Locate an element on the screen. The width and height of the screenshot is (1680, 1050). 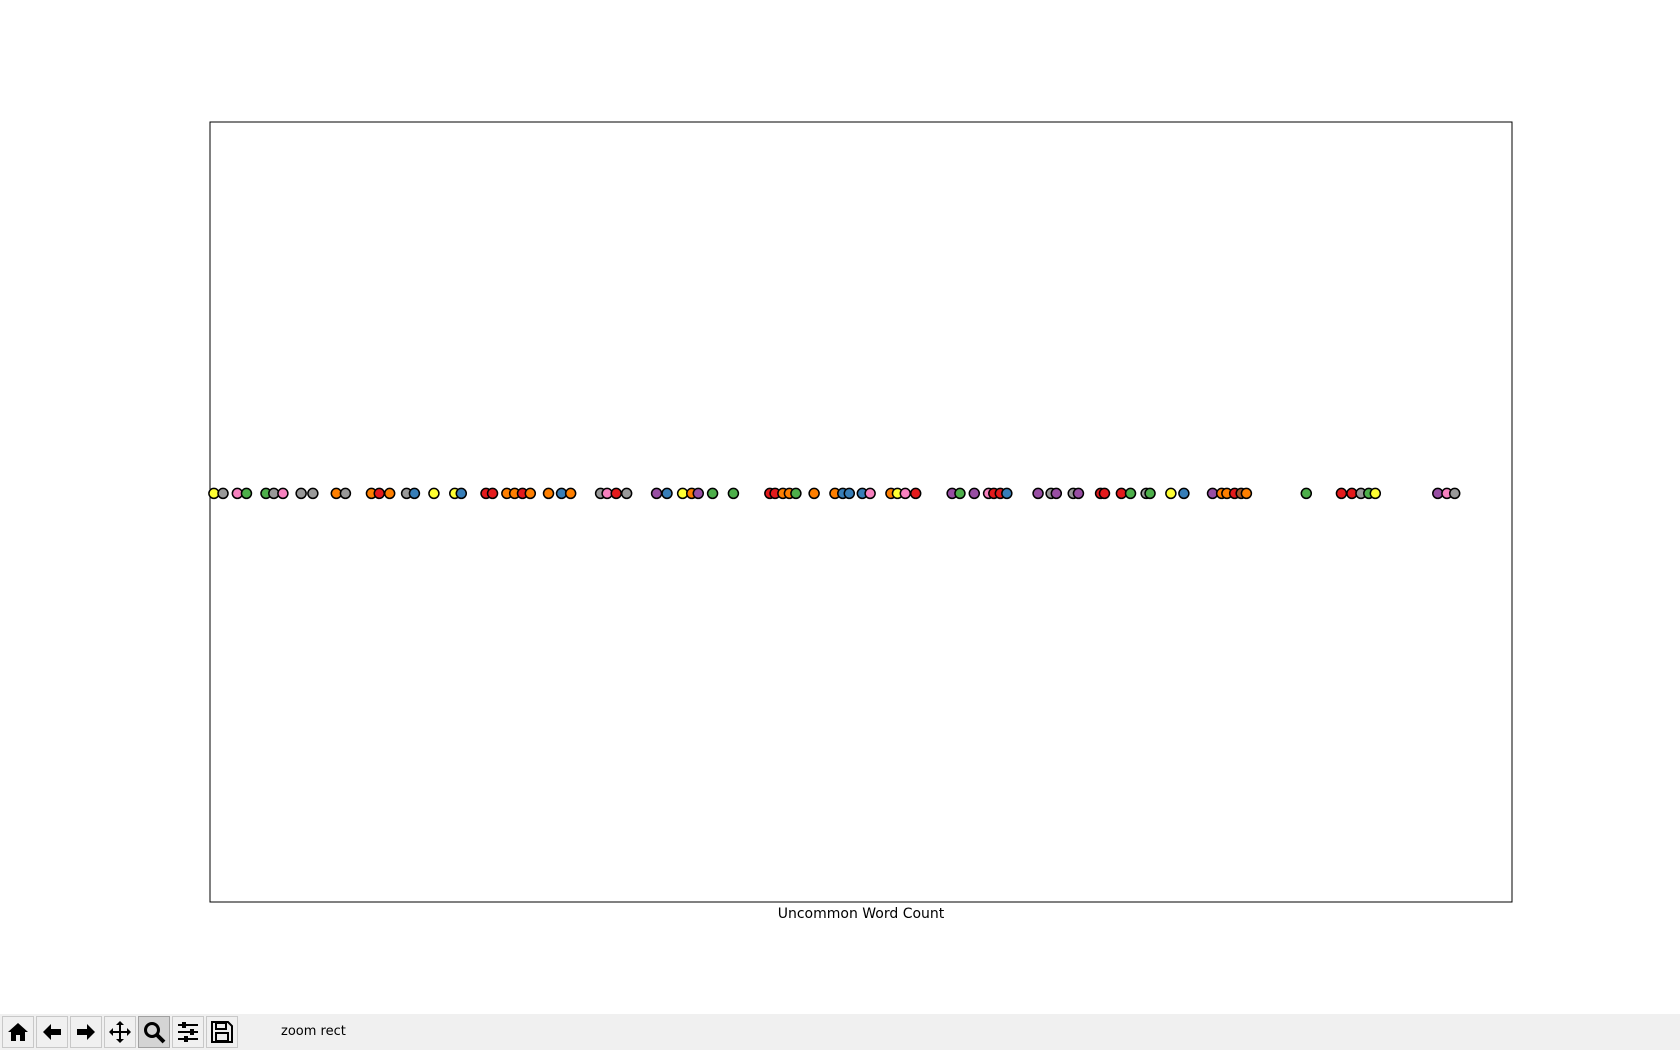
home-button is located at coordinates (18, 1032).